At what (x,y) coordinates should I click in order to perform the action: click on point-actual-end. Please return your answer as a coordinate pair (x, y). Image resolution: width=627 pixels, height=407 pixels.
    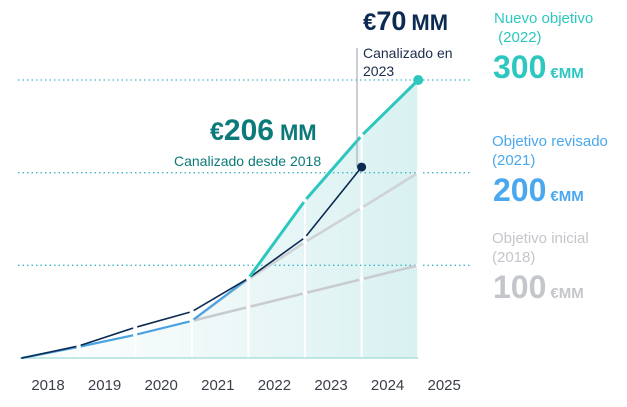
    Looking at the image, I should click on (362, 167).